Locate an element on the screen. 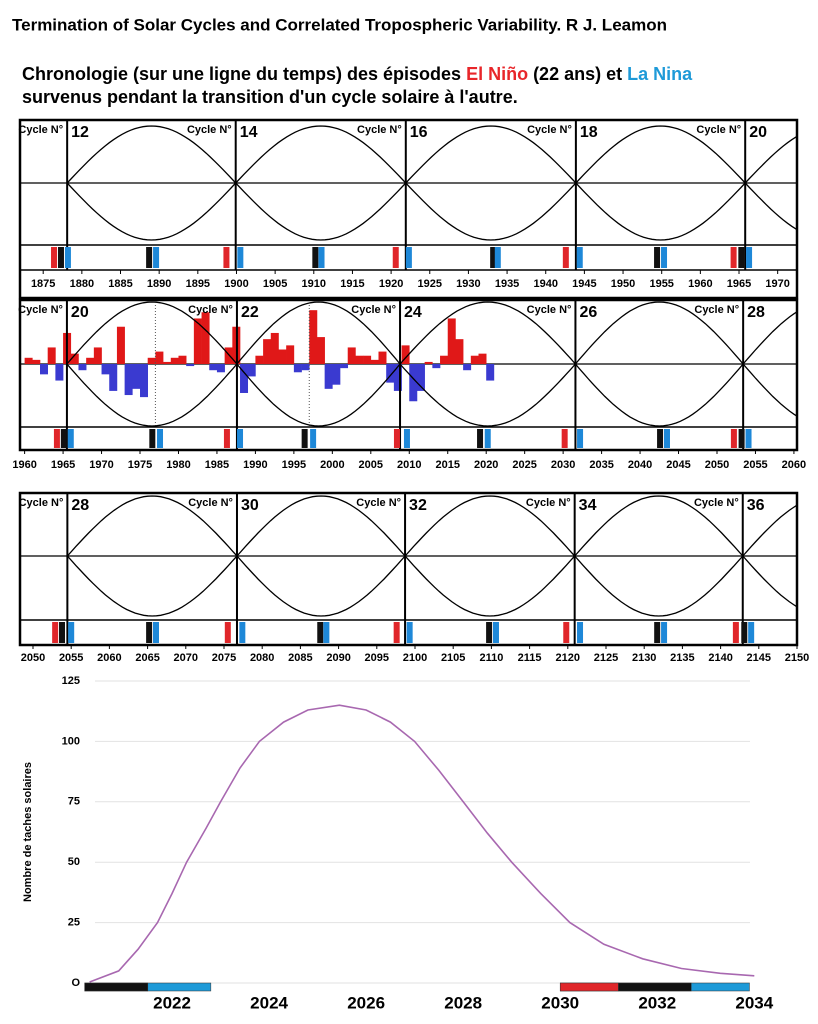 The image size is (818, 1024). x-tick-label: 2135 is located at coordinates (682, 658).